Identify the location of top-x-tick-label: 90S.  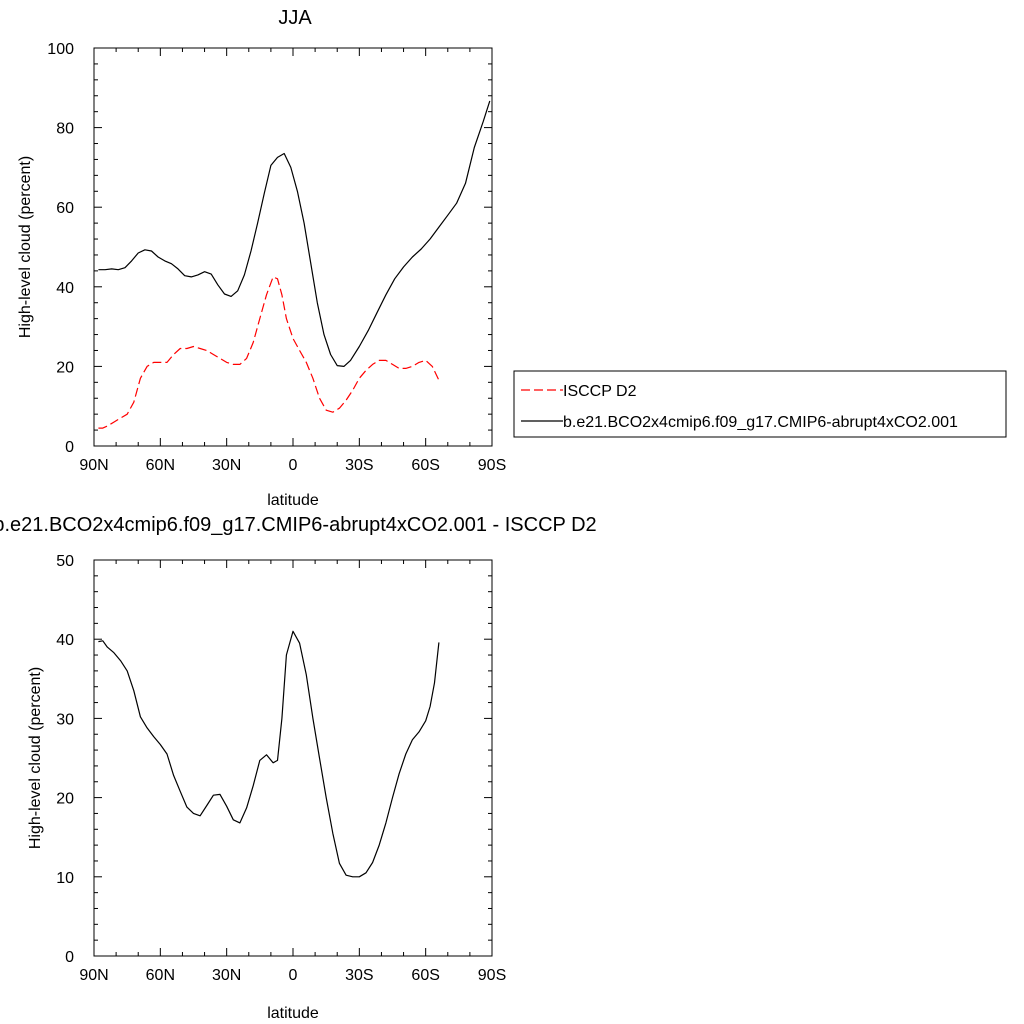
(492, 465).